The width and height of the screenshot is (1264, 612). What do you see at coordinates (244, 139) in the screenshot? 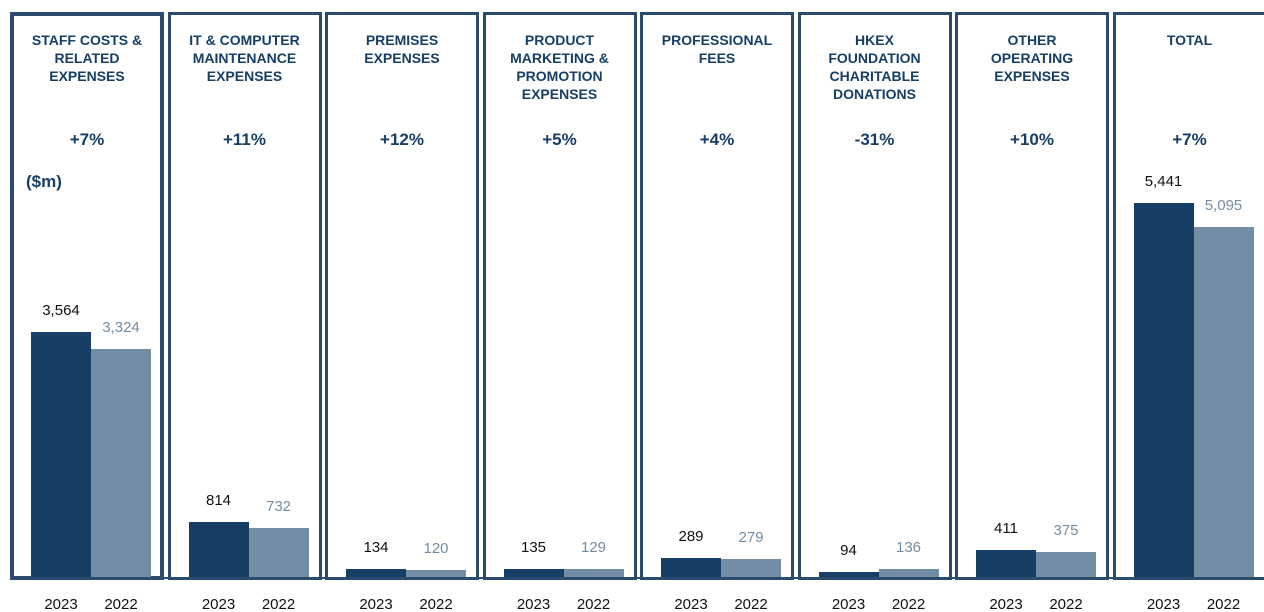
I see `change-label: +11%` at bounding box center [244, 139].